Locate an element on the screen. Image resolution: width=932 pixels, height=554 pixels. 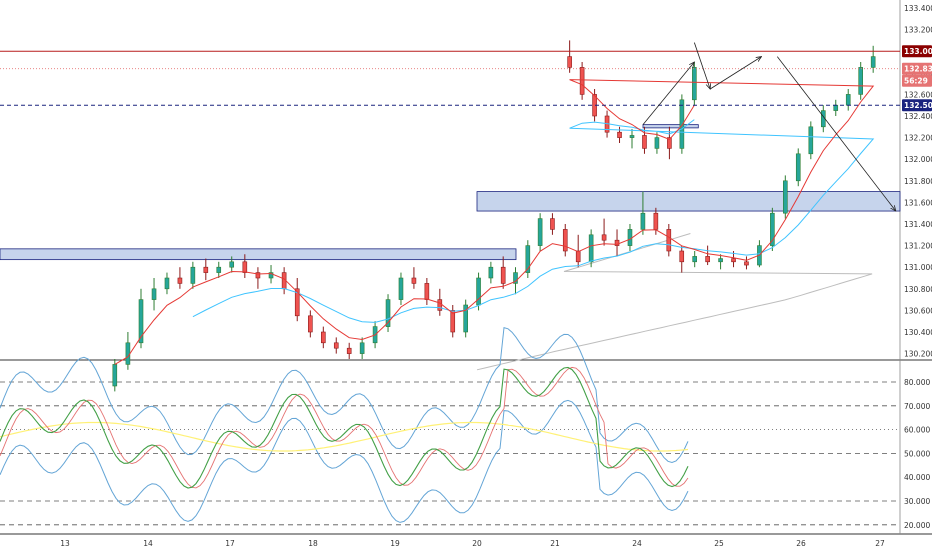
y-tick-label: 130.600 is located at coordinates (918, 310).